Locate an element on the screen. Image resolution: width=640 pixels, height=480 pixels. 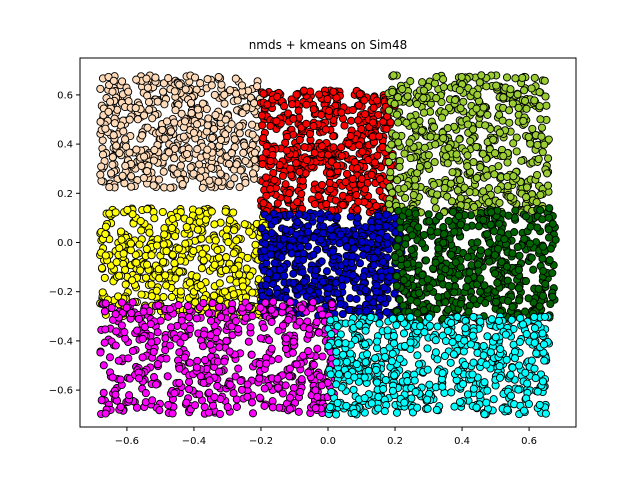
y-tick-label: 0.0 is located at coordinates (65, 243).